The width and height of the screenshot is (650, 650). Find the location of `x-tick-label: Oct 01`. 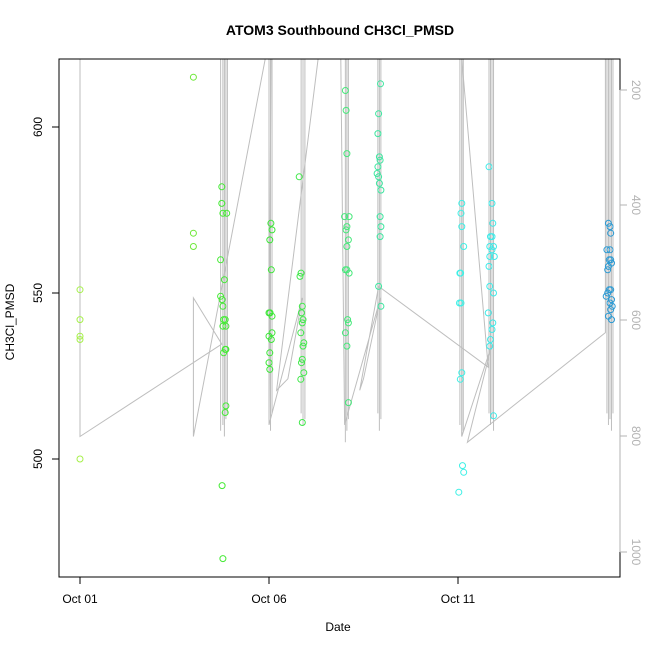

x-tick-label: Oct 01 is located at coordinates (80, 599).